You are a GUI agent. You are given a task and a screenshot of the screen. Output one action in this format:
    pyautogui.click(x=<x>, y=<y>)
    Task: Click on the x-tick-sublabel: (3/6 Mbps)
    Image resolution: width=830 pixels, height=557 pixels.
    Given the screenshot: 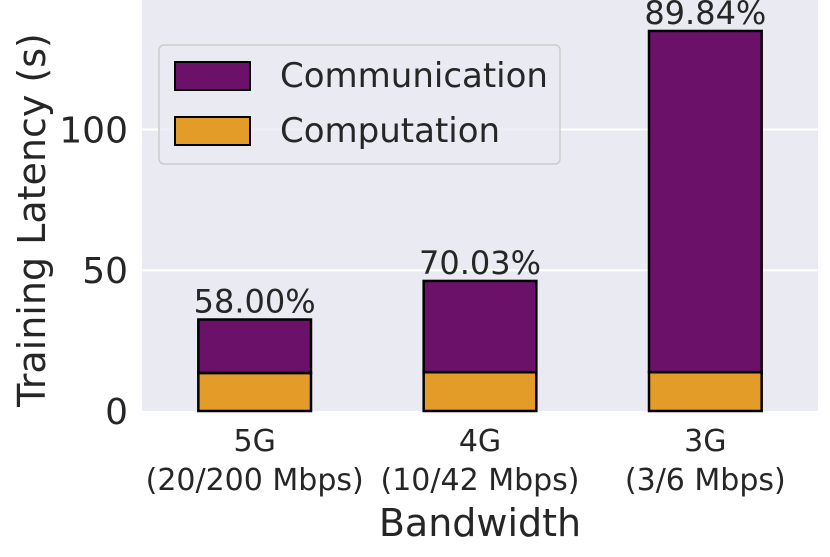 What is the action you would take?
    pyautogui.click(x=705, y=480)
    